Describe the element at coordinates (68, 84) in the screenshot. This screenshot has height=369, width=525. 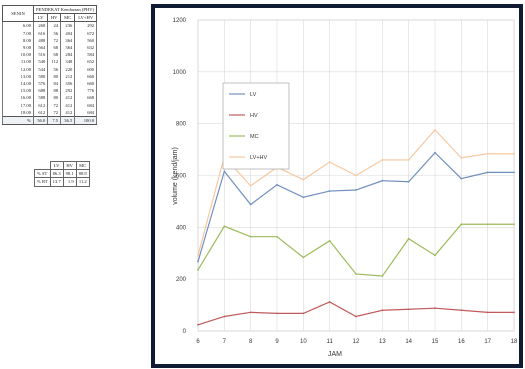
I see `table-cell: 356` at that location.